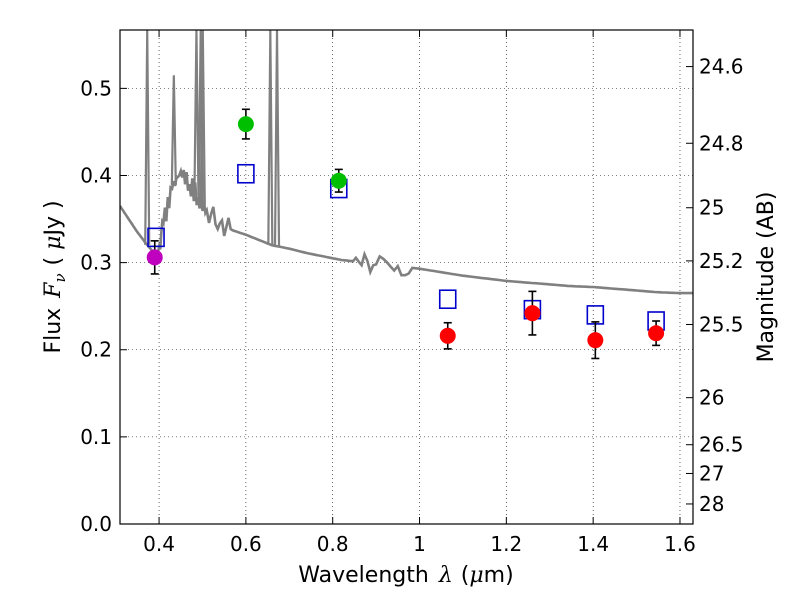  Describe the element at coordinates (711, 208) in the screenshot. I see `y2-tick-label: 25` at that location.